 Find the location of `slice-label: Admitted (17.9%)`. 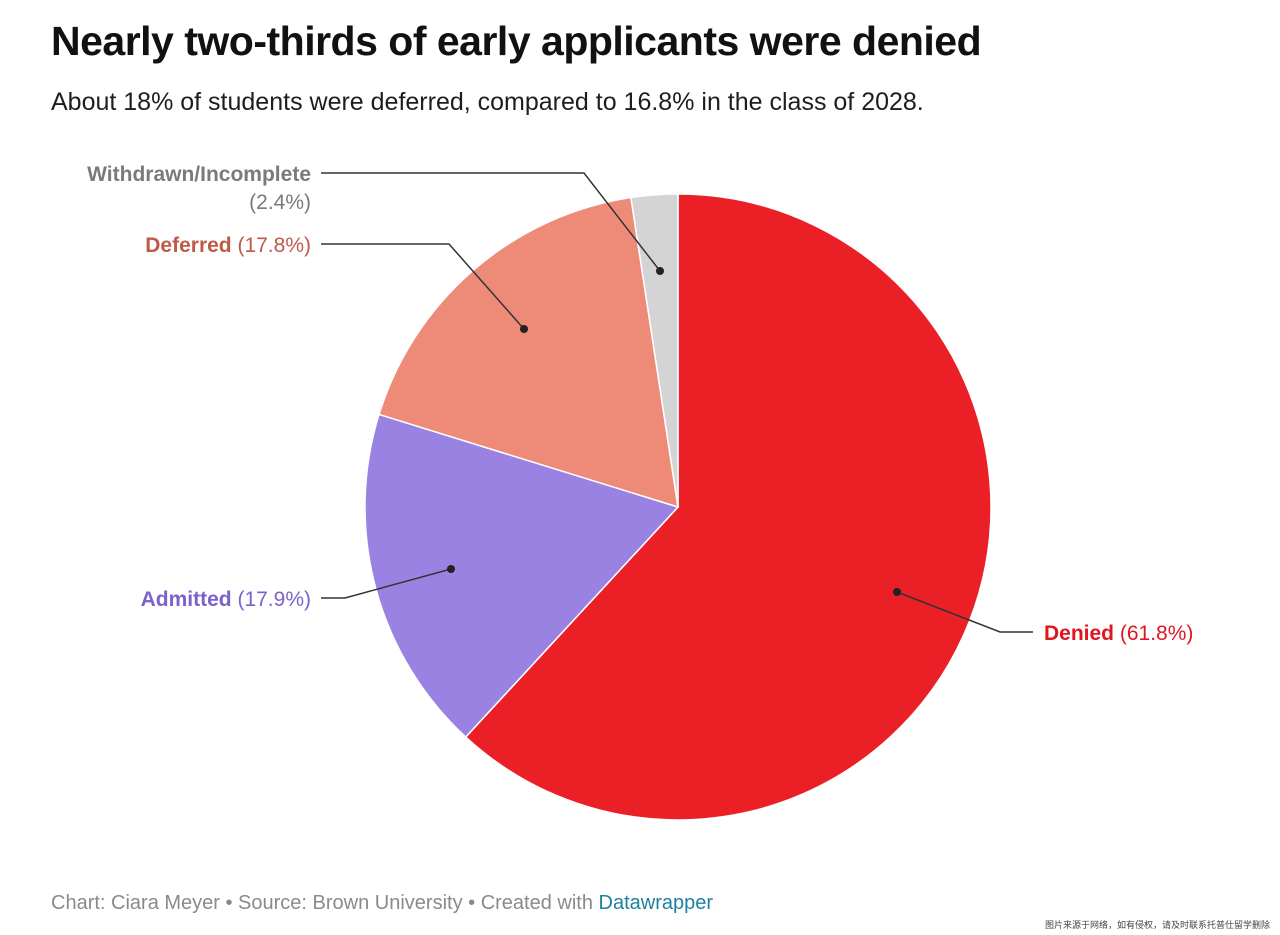

slice-label: Admitted (17.9%) is located at coordinates (226, 599).